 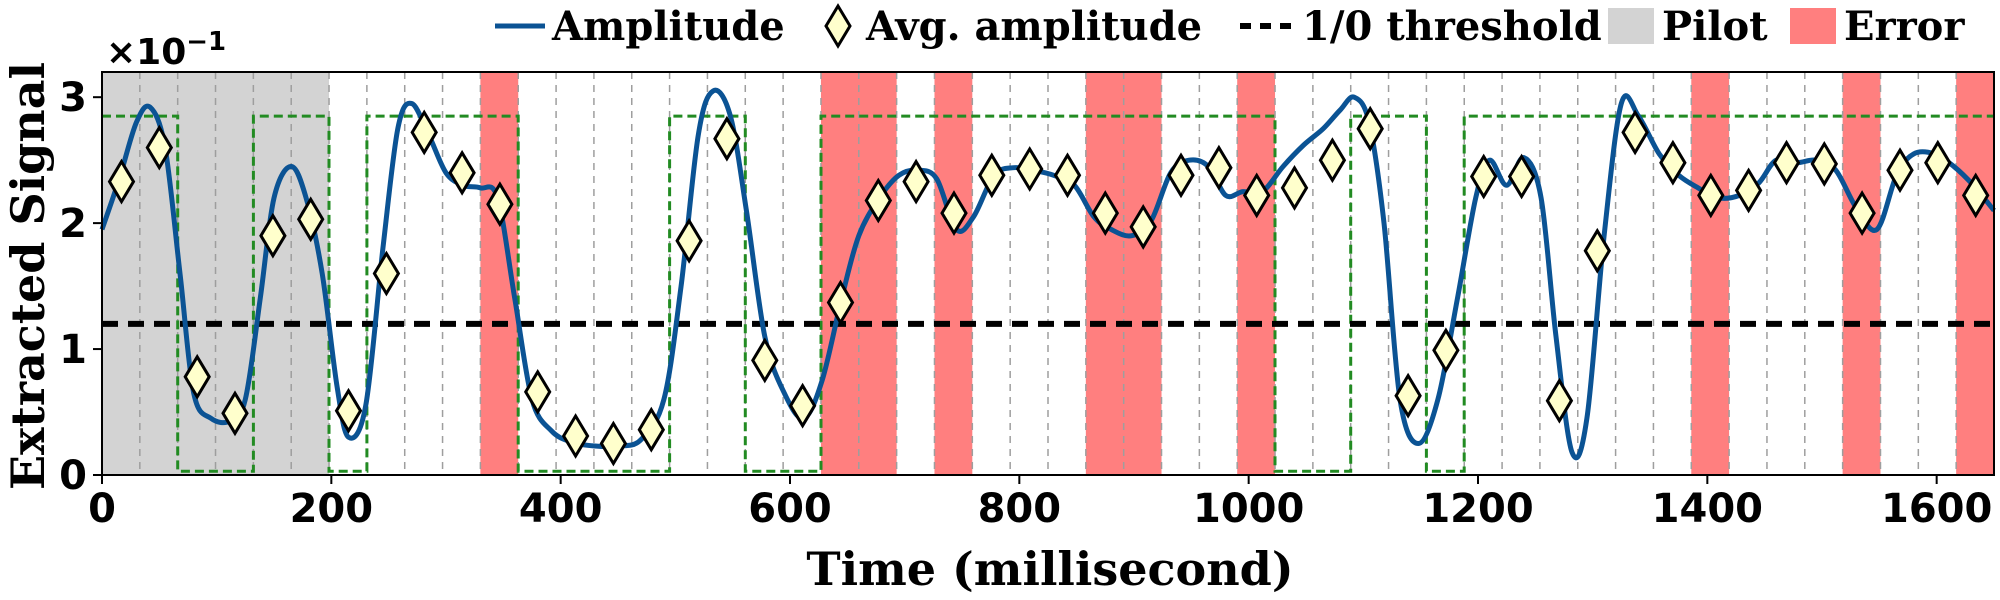 What do you see at coordinates (1452, 26) in the screenshot?
I see `legend-threshold-label: 1/0 threshold` at bounding box center [1452, 26].